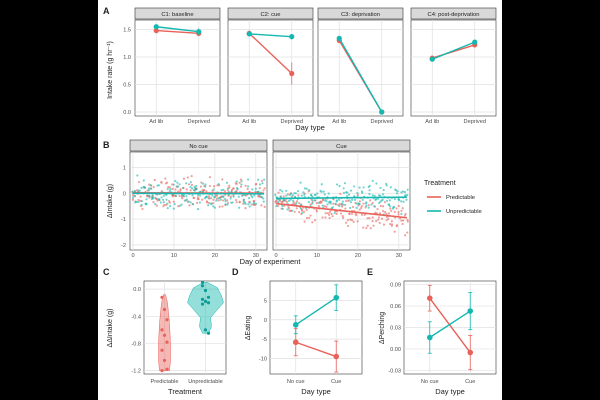  Describe the element at coordinates (310, 127) in the screenshot. I see `a-x-axis-title: Day type` at that location.